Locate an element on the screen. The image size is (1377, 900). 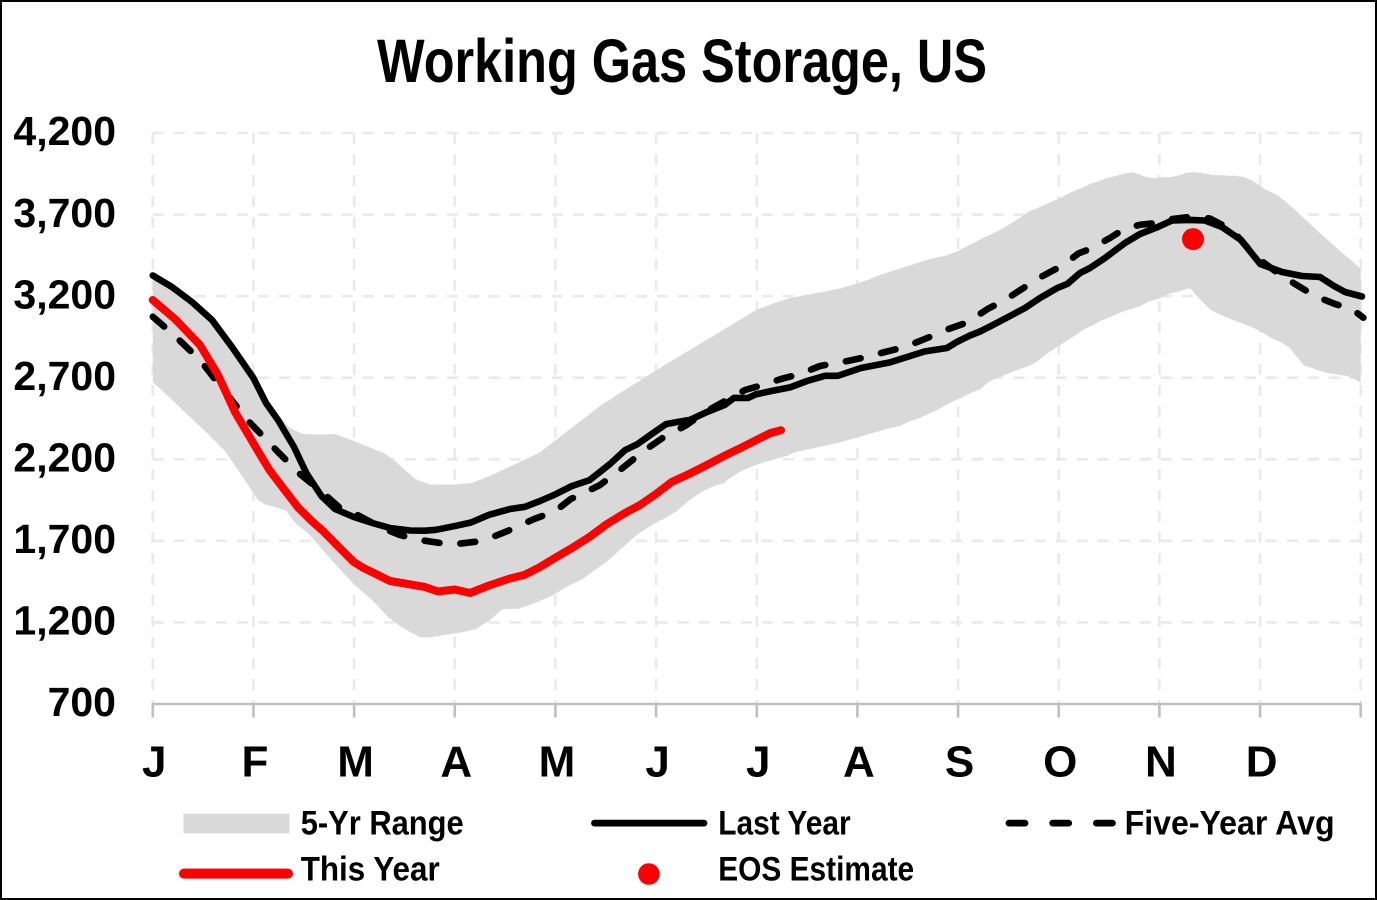
svg-text: 3,700 is located at coordinates (64, 213).